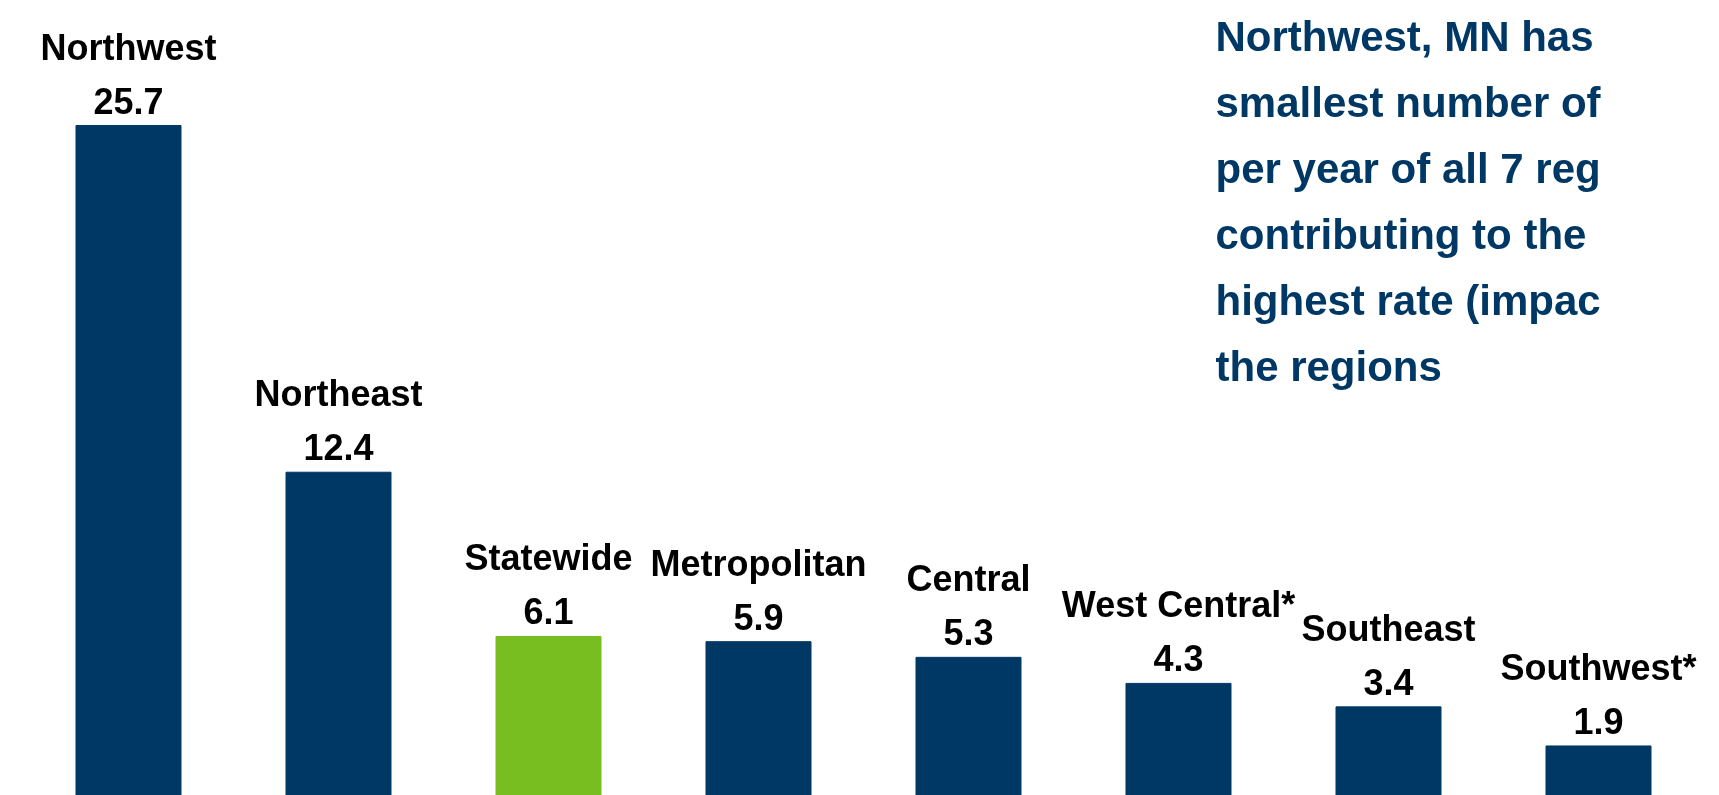 Image resolution: width=1719 pixels, height=795 pixels. Describe the element at coordinates (1178, 659) in the screenshot. I see `data-label: 4.3` at that location.